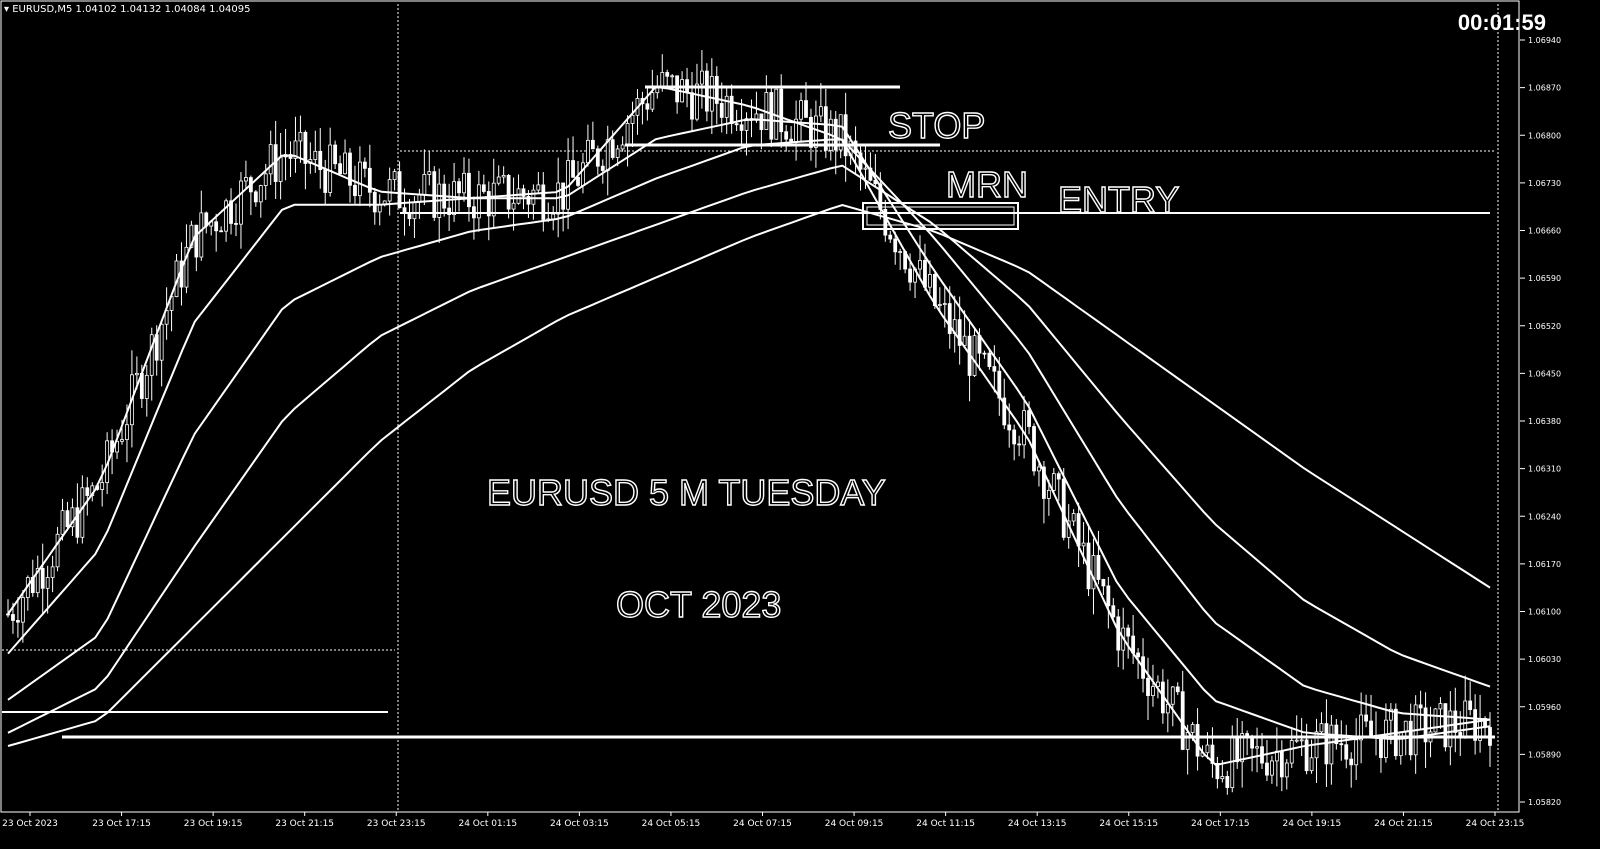 This screenshot has height=849, width=1600. What do you see at coordinates (1544, 516) in the screenshot?
I see `y-tick-label: 1.06240` at bounding box center [1544, 516].